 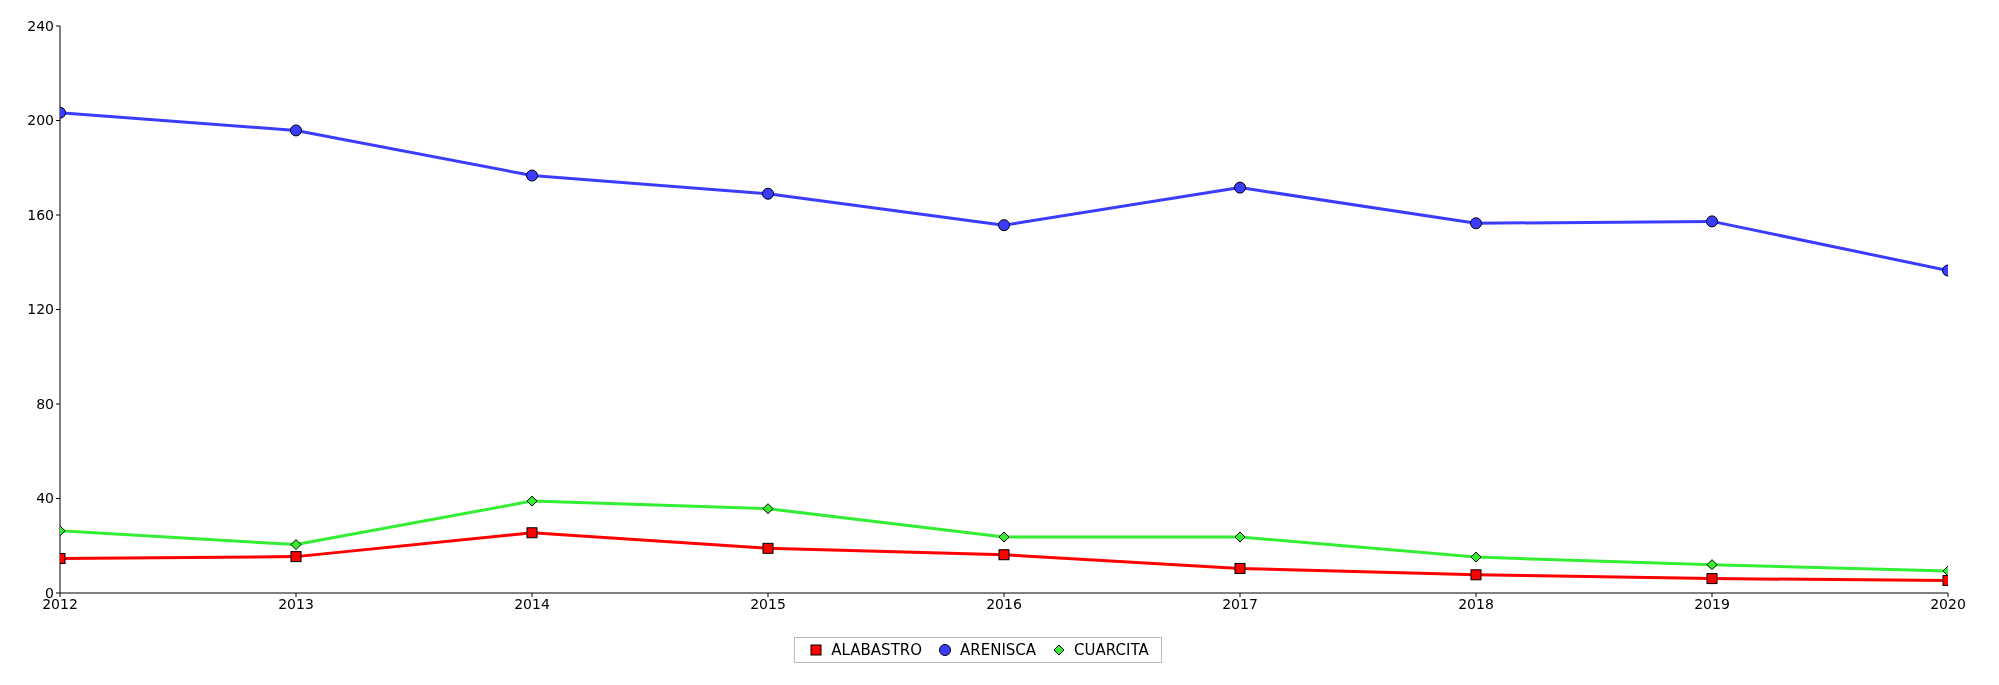 I want to click on y-tick-label: 240, so click(x=40, y=25).